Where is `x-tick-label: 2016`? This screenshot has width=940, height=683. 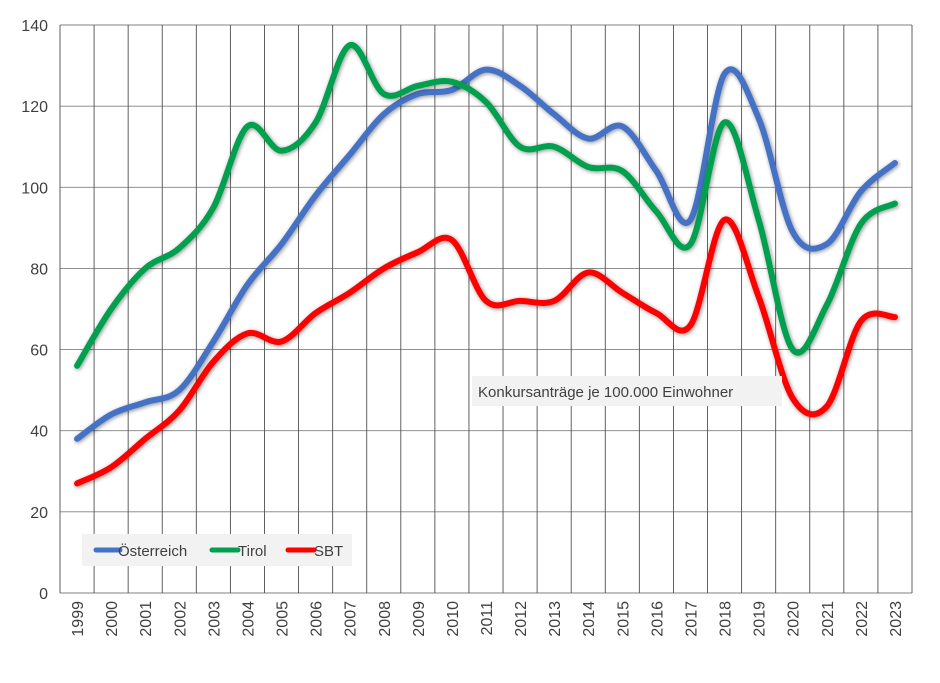 x-tick-label: 2016 is located at coordinates (657, 619).